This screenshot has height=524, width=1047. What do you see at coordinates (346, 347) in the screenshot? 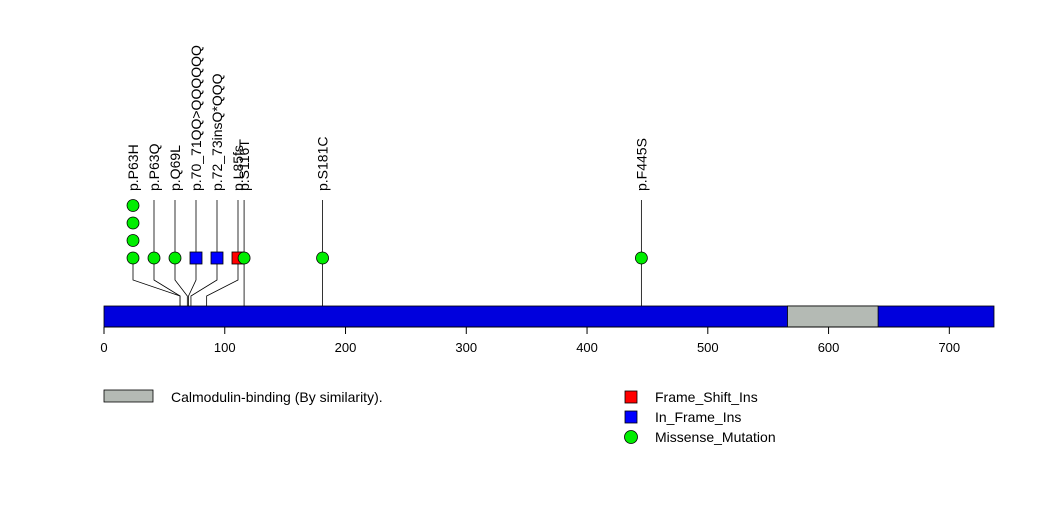
I see `x-tick-label: 200` at bounding box center [346, 347].